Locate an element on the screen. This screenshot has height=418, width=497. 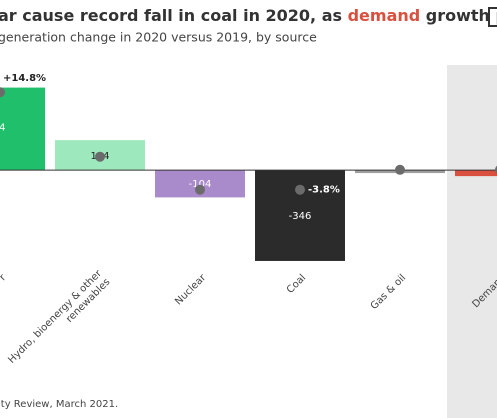
data-label: 314 is located at coordinates (3, 128).